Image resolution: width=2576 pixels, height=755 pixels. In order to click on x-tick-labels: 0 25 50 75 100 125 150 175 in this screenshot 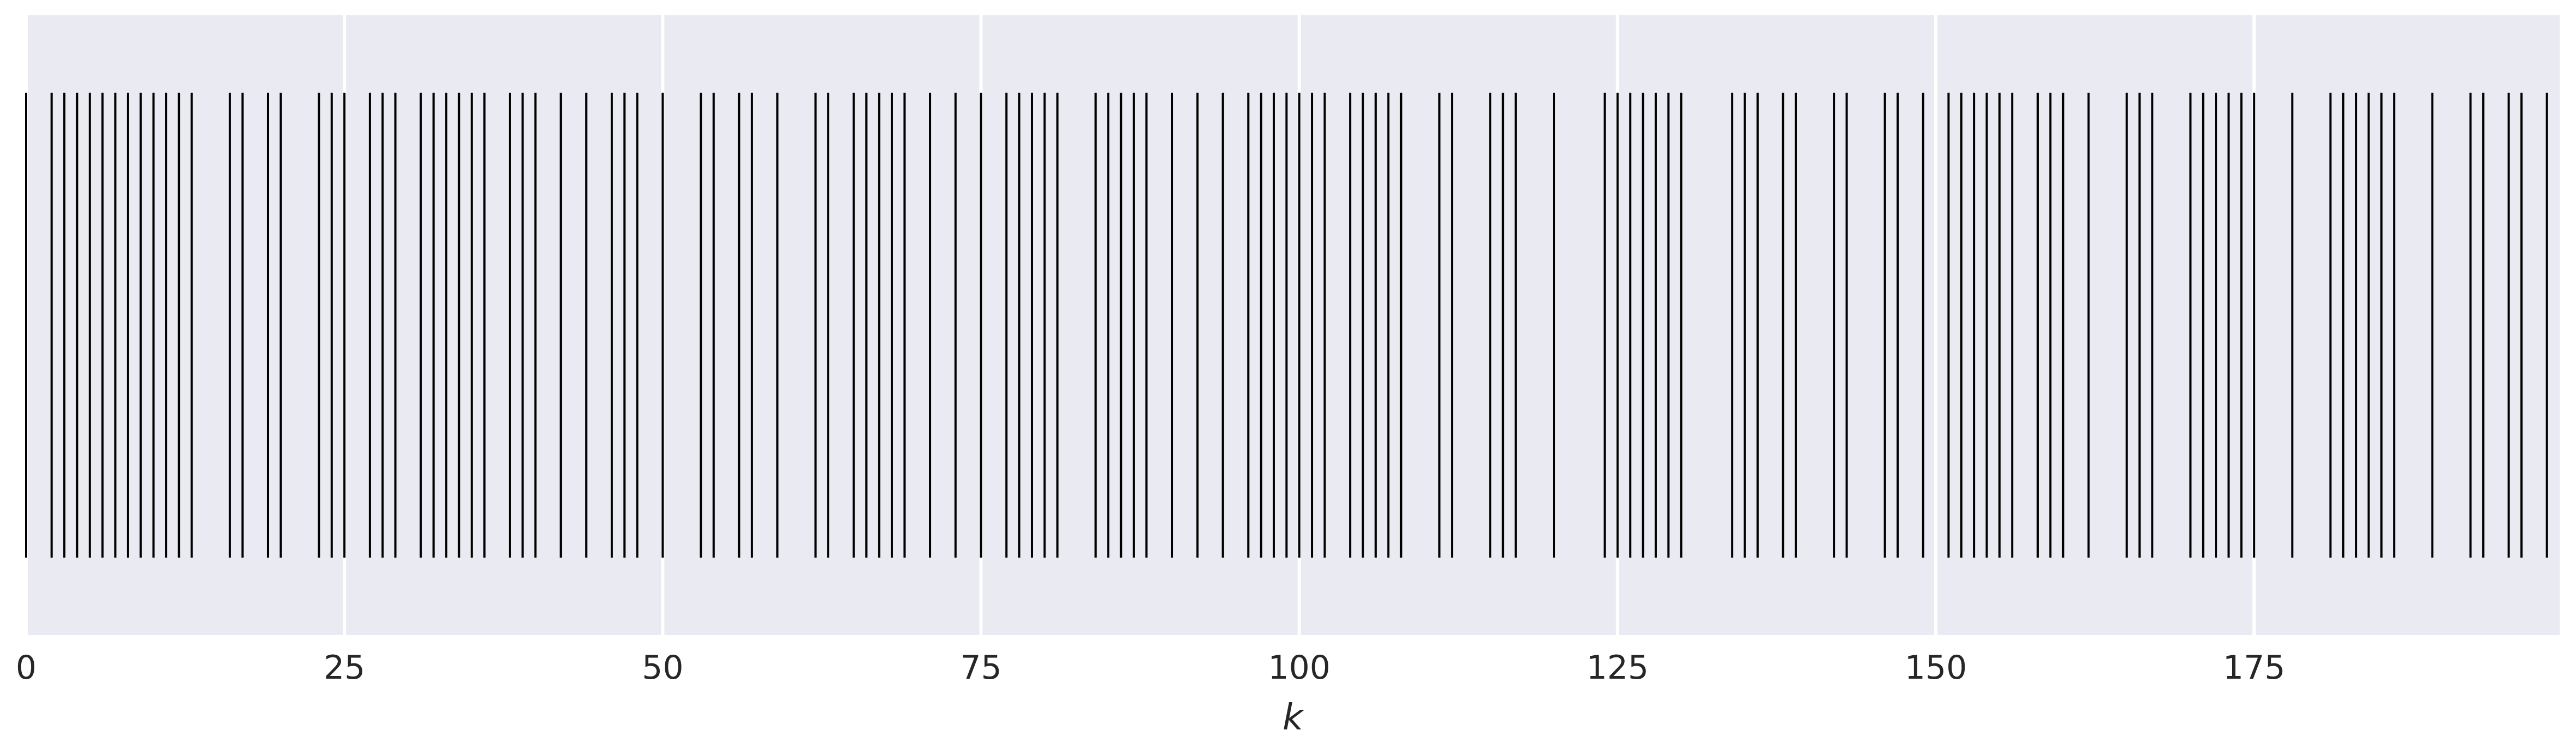, I will do `click(1151, 668)`.